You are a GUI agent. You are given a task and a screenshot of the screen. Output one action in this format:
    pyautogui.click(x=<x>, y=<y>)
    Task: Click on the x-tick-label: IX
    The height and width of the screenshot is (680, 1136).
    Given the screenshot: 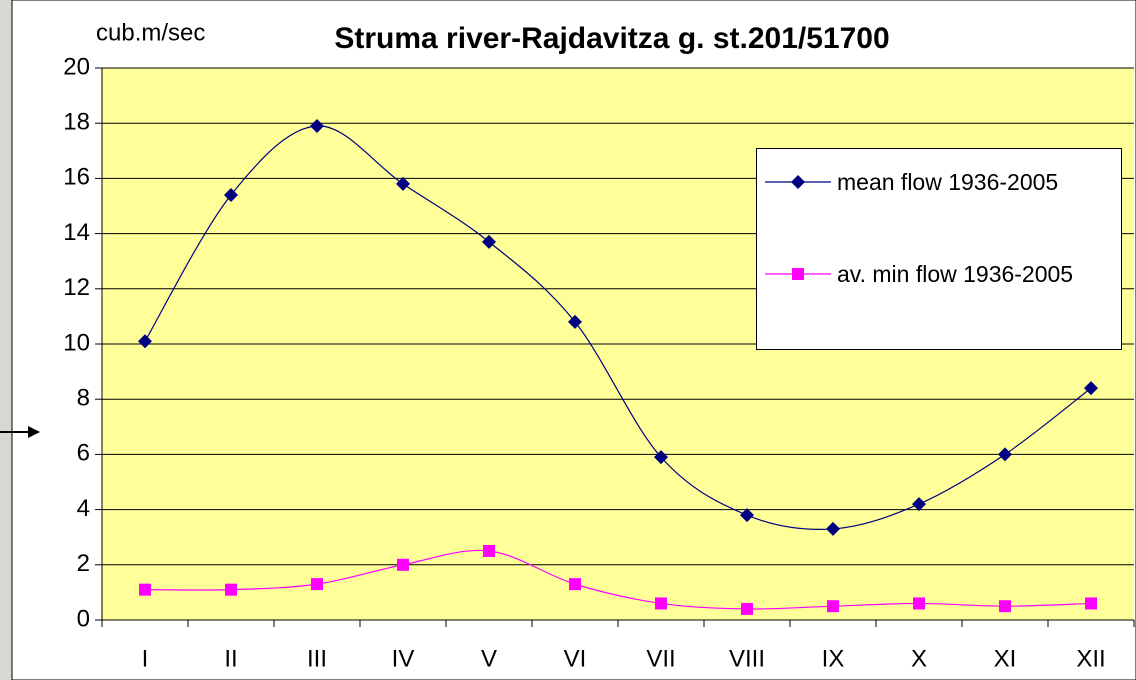 What is the action you would take?
    pyautogui.click(x=833, y=658)
    